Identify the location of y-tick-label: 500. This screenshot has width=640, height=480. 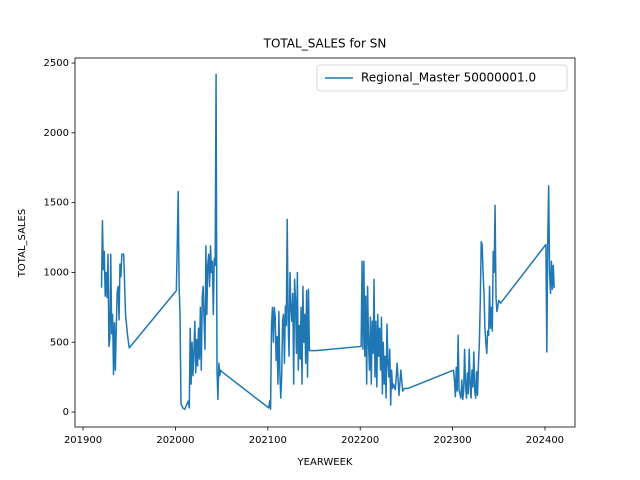
(59, 342).